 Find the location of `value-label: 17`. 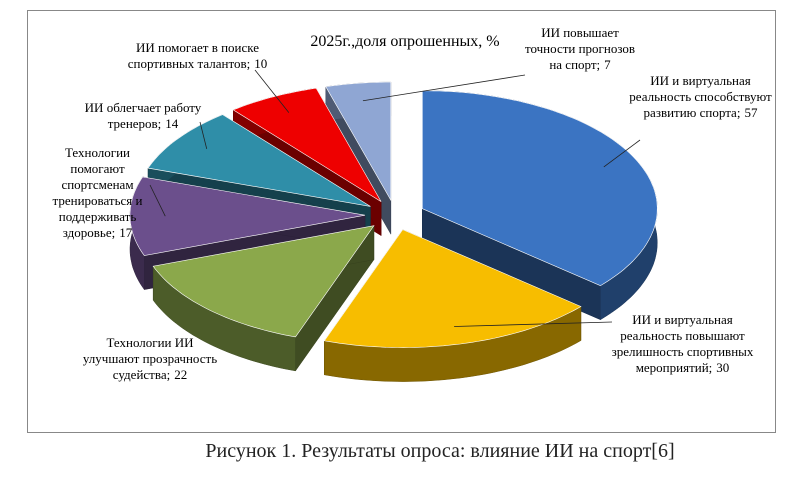

value-label: 17 is located at coordinates (126, 232).